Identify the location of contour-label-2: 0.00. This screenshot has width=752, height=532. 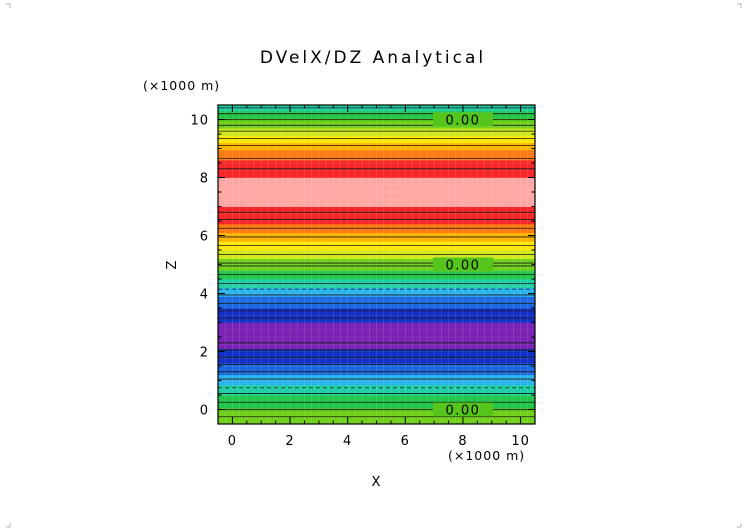
(462, 411).